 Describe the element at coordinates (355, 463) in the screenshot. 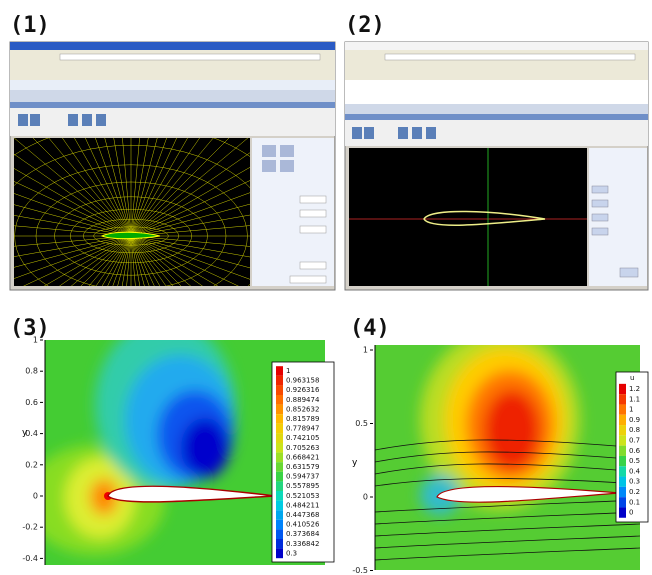

I see `y-axis-label: y` at that location.